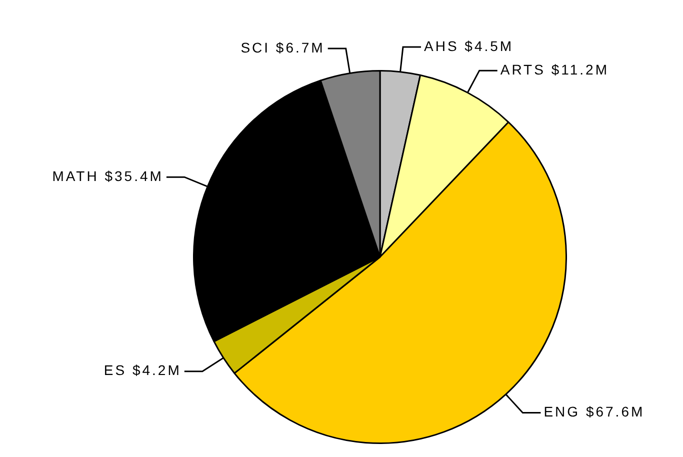 Image resolution: width=683 pixels, height=457 pixels. I want to click on slice-label: ENG $67.6M, so click(594, 412).